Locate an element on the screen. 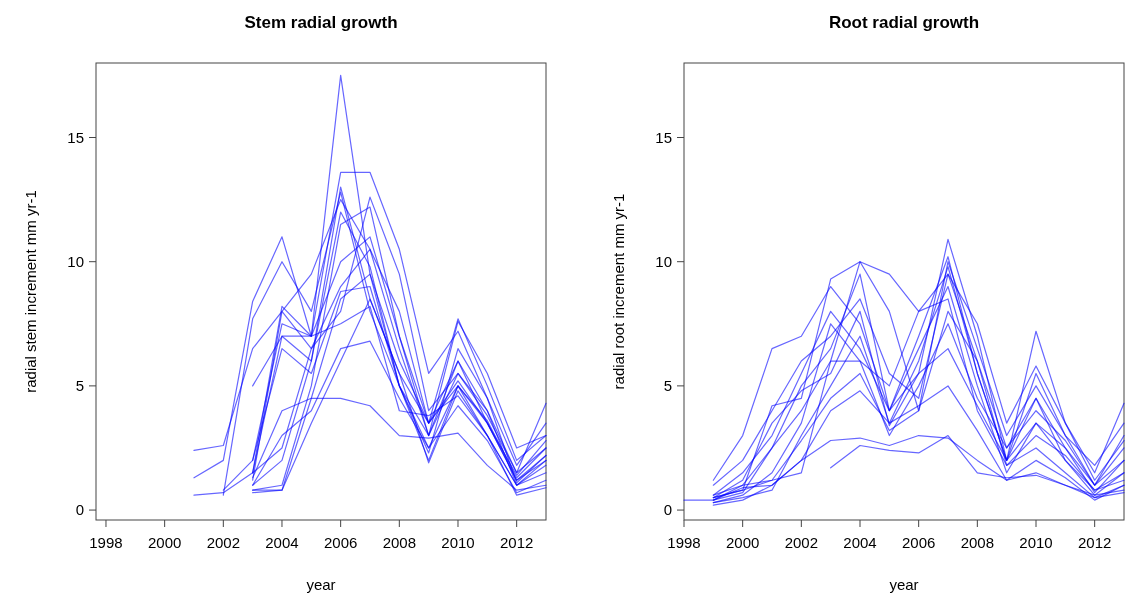  y-axis-title: radial root increment mm yr-1 is located at coordinates (618, 291).